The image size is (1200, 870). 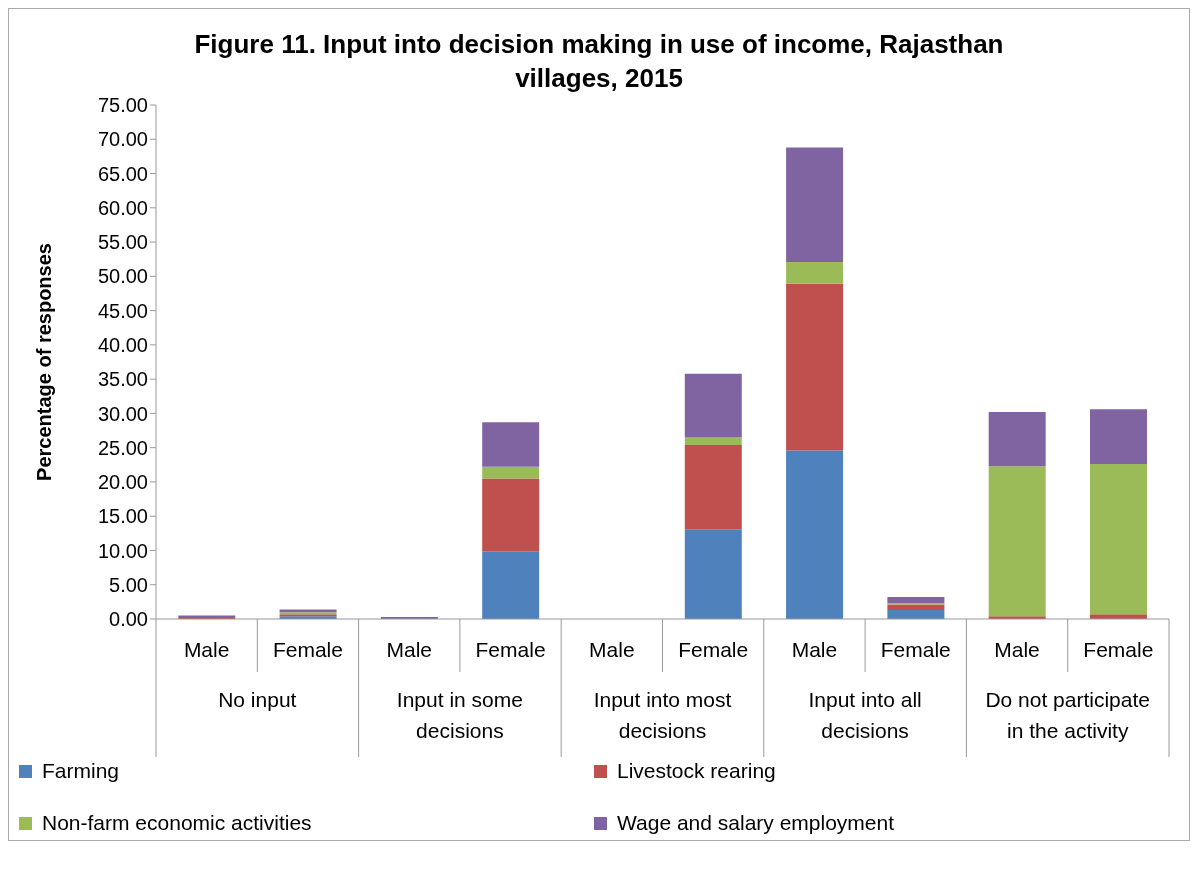 I want to click on text: Do not participate in the activity, so click(x=1067, y=715).